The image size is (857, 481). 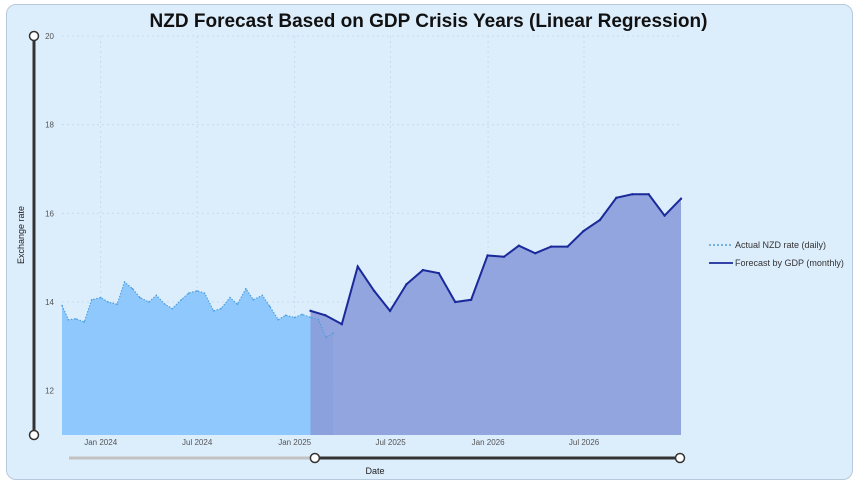 What do you see at coordinates (488, 442) in the screenshot?
I see `x-tick-label: Jan 2026` at bounding box center [488, 442].